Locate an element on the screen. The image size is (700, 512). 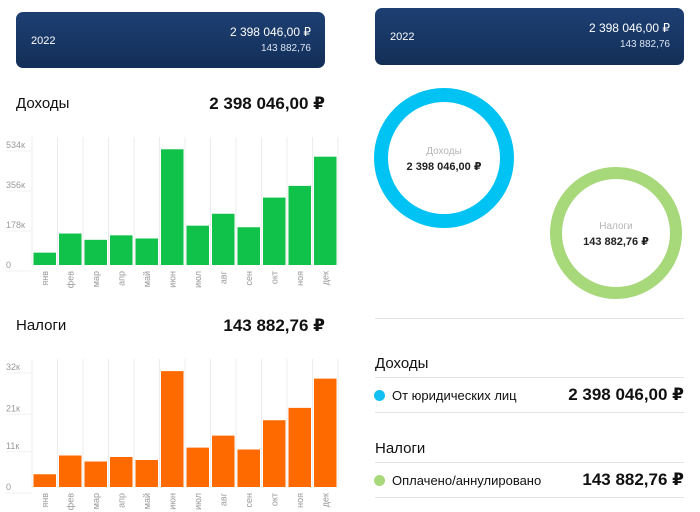
summary-banner-right: 2022 2 398 046,00 ₽ 143 882,76 is located at coordinates (529, 36).